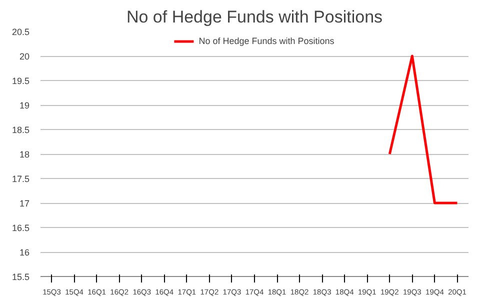 The width and height of the screenshot is (480, 306). What do you see at coordinates (24, 57) in the screenshot?
I see `y-tick-label: 20` at bounding box center [24, 57].